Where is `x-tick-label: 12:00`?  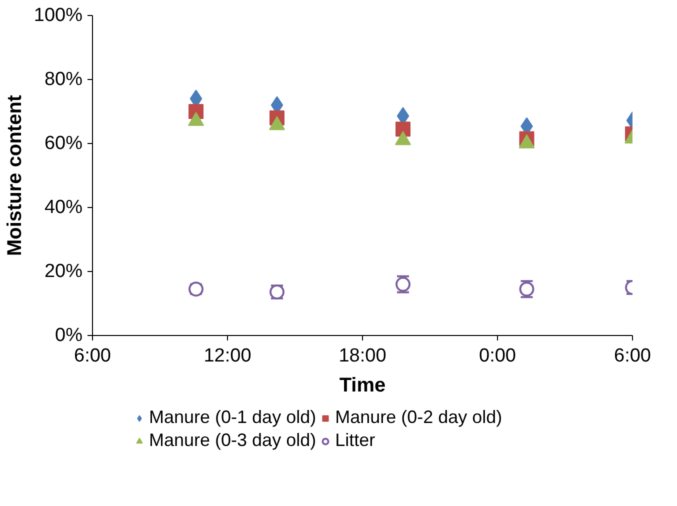 x-tick-label: 12:00 is located at coordinates (228, 356).